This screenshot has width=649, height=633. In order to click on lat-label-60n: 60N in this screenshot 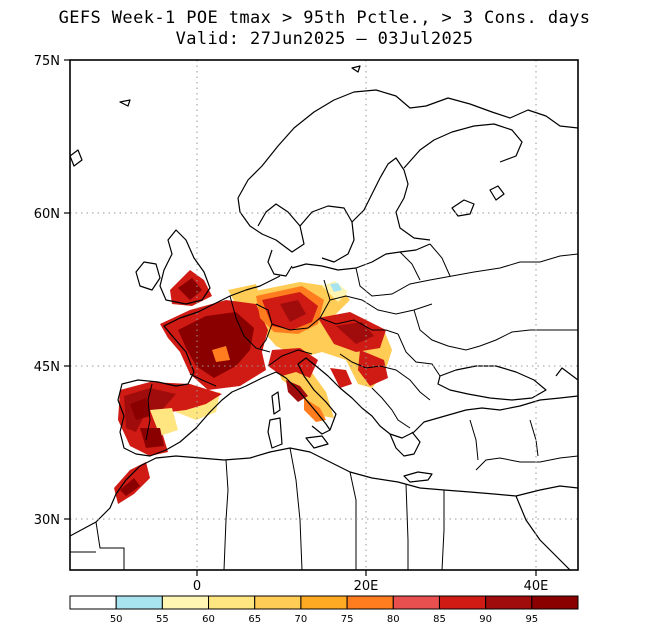, I will do `click(47, 214)`.